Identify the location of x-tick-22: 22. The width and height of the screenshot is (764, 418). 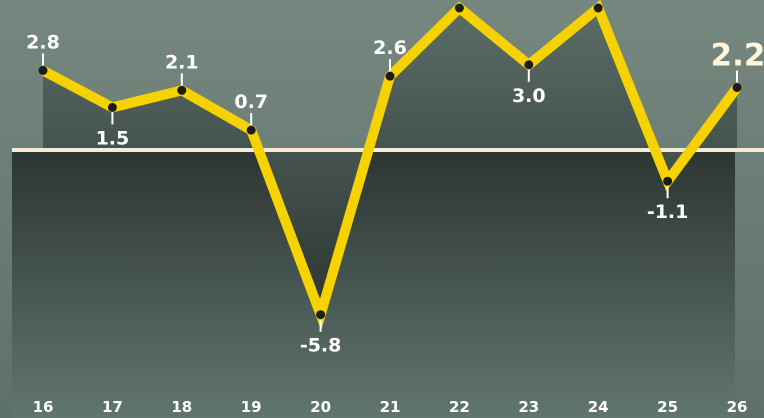
(459, 407).